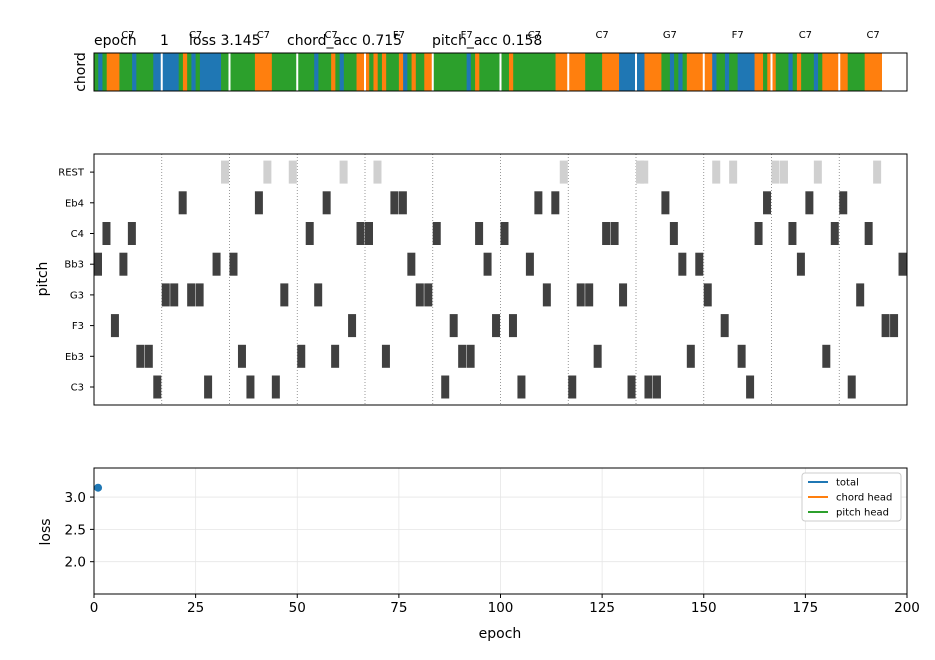 This screenshot has width=935, height=660. I want to click on segment-label-11: C7, so click(872, 35).